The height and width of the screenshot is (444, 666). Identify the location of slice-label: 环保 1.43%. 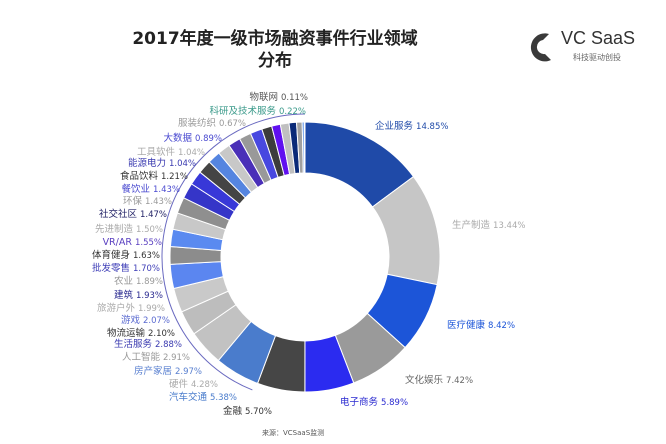
(147, 202).